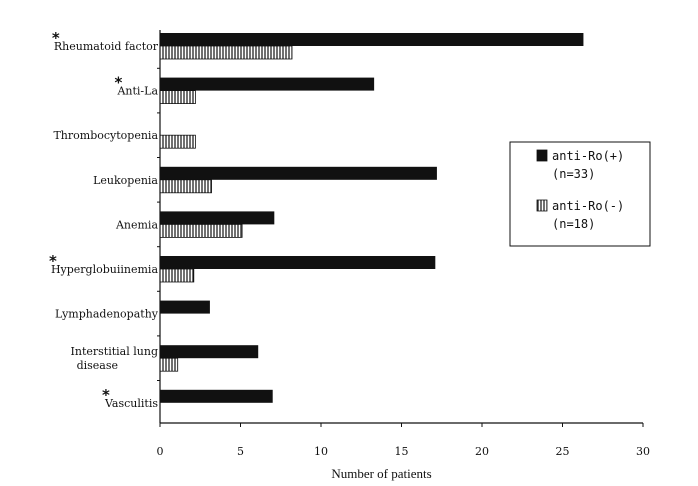  I want to click on x-axis-title: Number of patients, so click(381, 473).